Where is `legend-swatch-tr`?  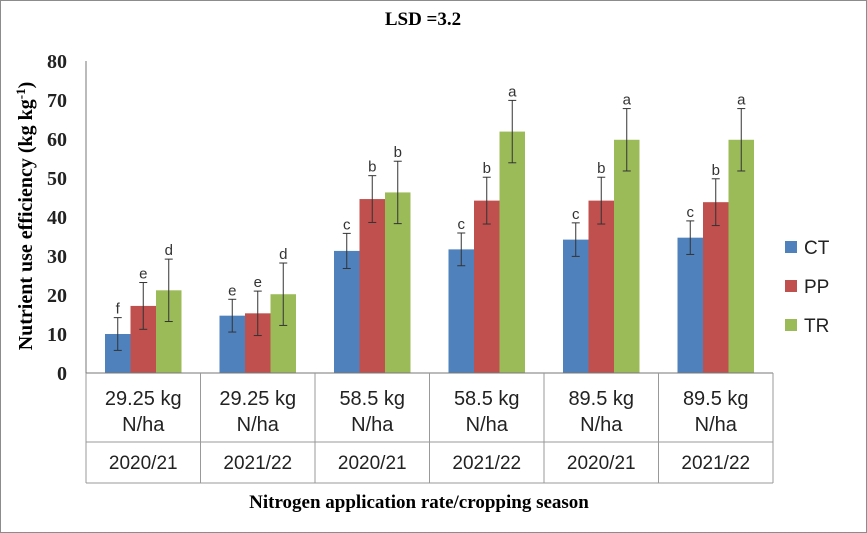
legend-swatch-tr is located at coordinates (791, 325).